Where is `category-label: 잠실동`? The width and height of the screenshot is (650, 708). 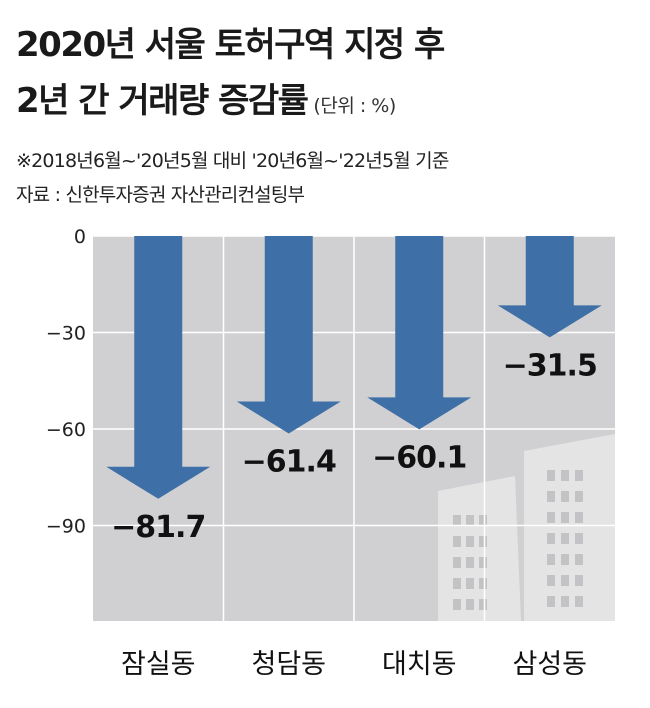 category-label: 잠실동 is located at coordinates (158, 664).